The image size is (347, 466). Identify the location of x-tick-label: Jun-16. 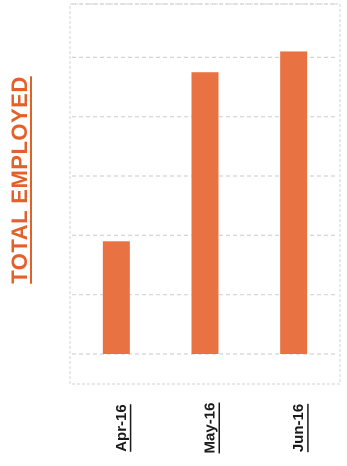
(298, 428).